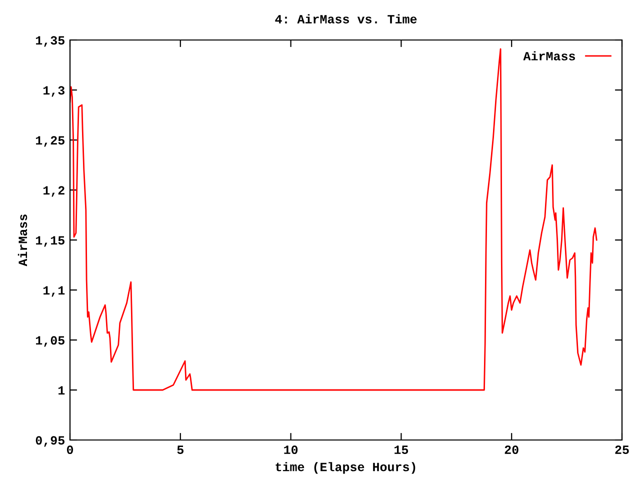  Describe the element at coordinates (549, 55) in the screenshot. I see `legend-label: AirMass` at that location.